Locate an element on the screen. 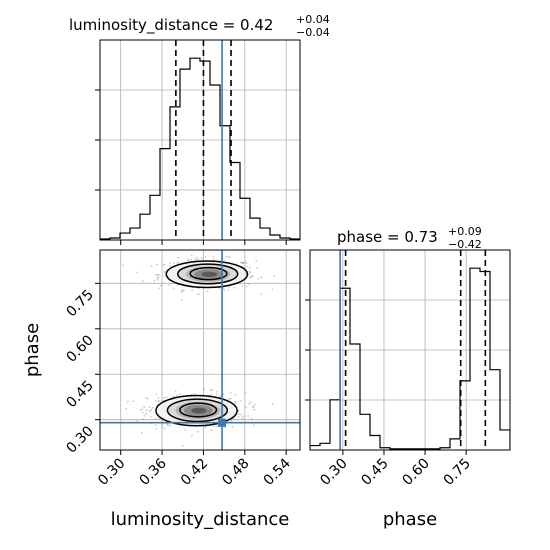  joint-plot-area is located at coordinates (200, 350).